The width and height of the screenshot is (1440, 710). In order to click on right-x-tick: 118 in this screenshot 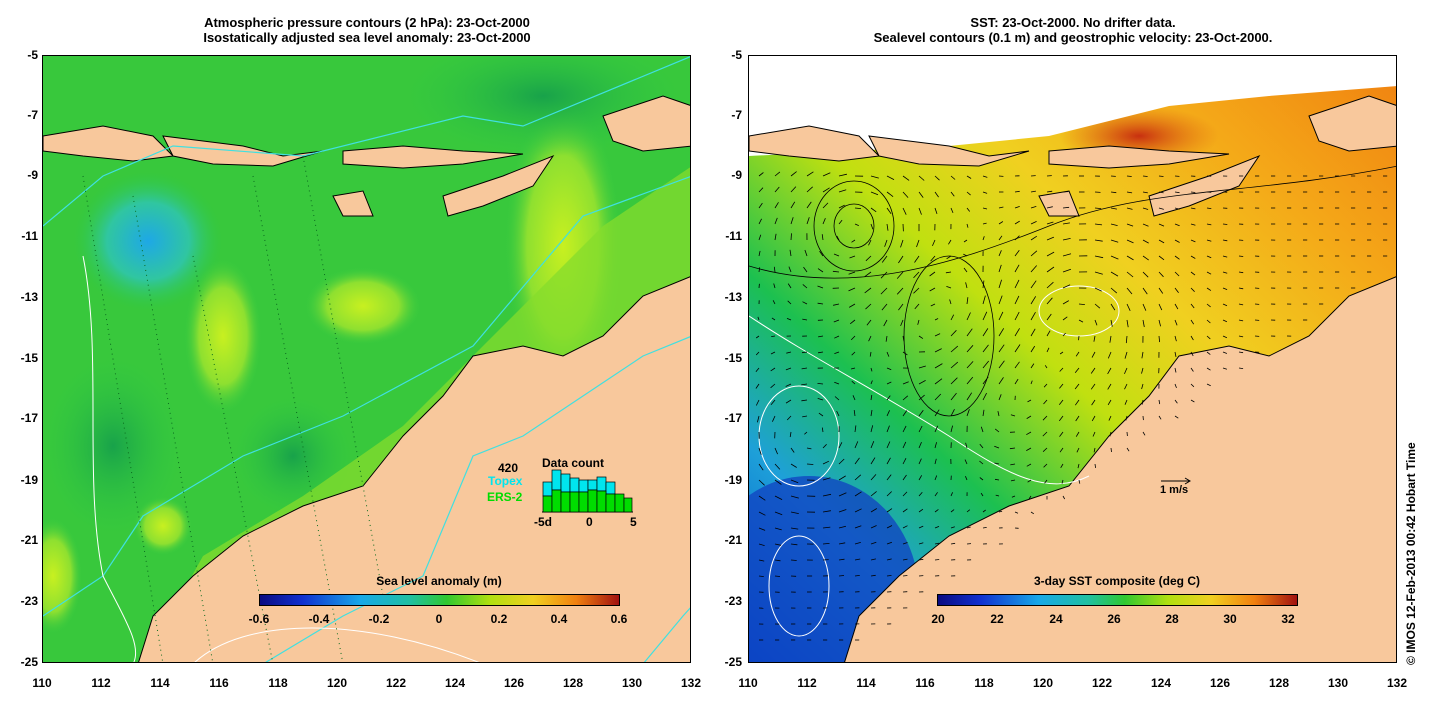, I will do `click(984, 683)`.